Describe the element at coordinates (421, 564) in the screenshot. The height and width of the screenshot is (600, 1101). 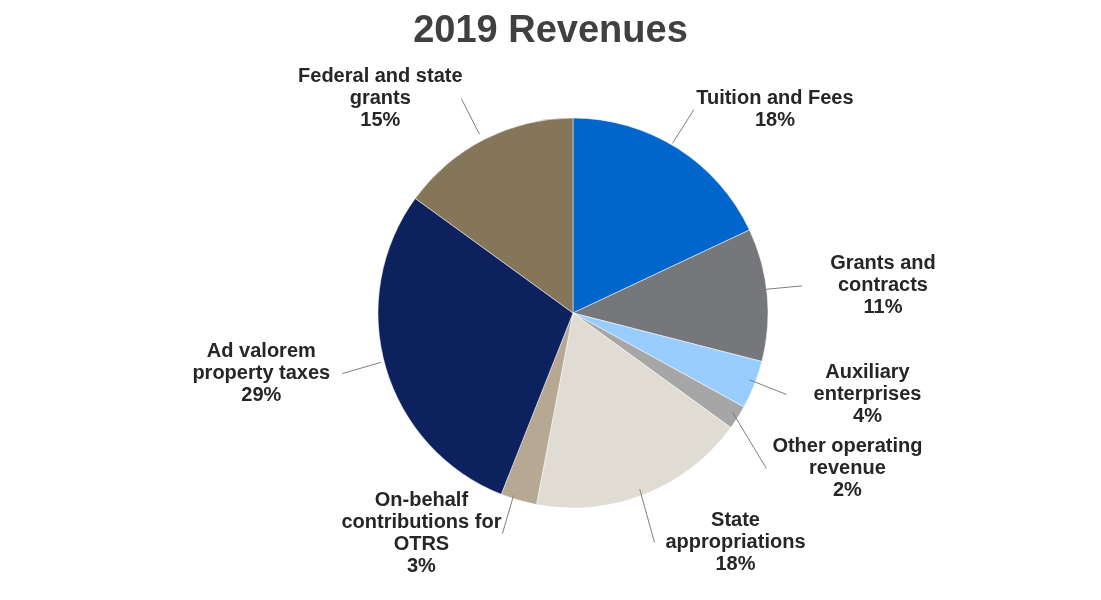
I see `data-label: 3%` at that location.